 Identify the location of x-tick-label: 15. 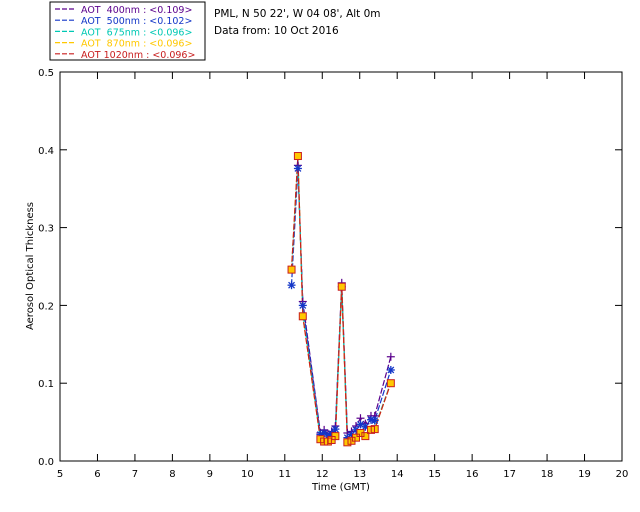
(434, 474).